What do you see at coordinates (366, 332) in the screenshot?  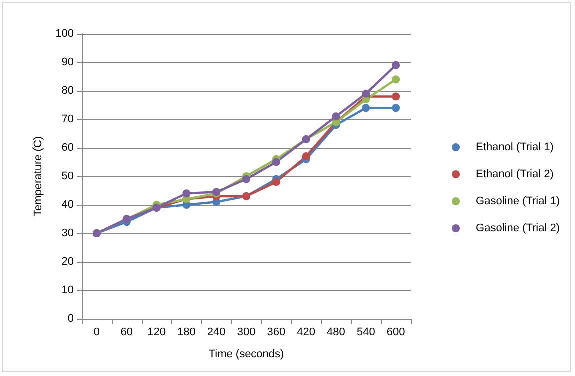 I see `x-tick-label: 540` at bounding box center [366, 332].